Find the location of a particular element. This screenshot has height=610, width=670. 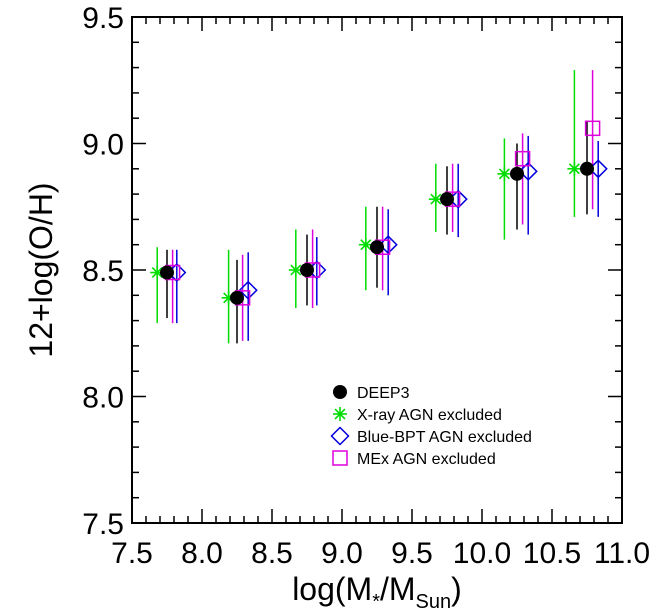

legend-label: X-ray AGN excluded is located at coordinates (429, 415).